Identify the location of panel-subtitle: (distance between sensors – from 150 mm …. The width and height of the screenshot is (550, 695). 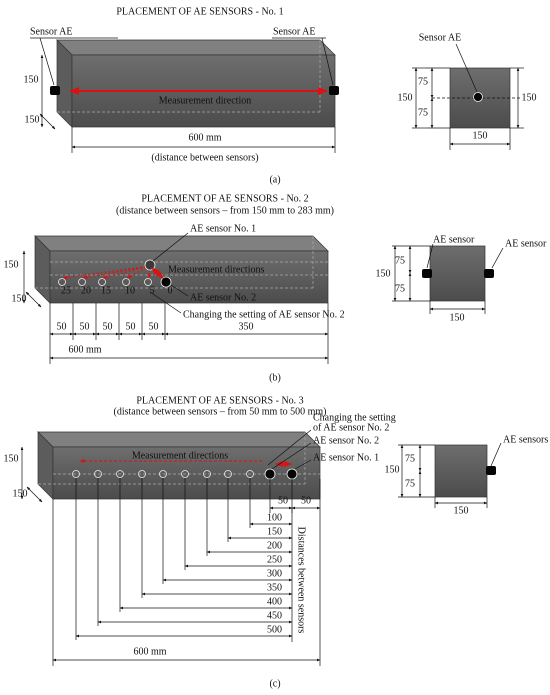
(225, 210).